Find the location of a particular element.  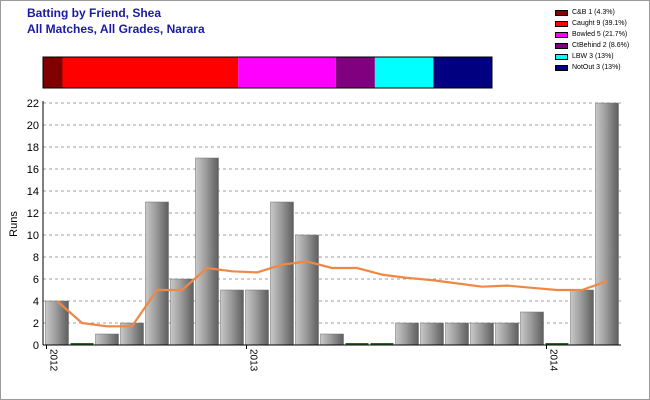

y-tick-label: 20 is located at coordinates (33, 126).